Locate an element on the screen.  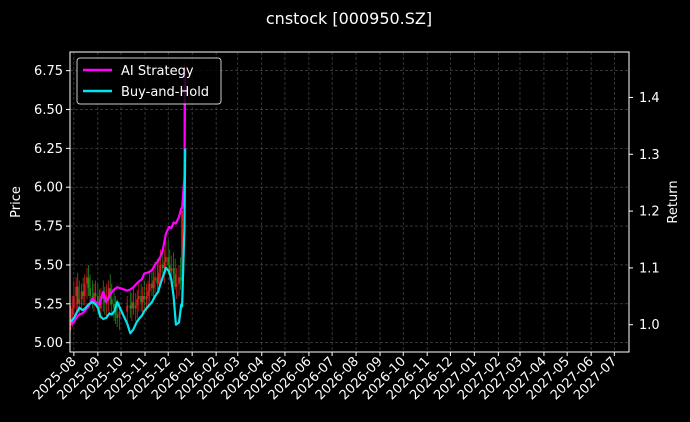
left-y-tick-label: 6.50 is located at coordinates (48, 110).